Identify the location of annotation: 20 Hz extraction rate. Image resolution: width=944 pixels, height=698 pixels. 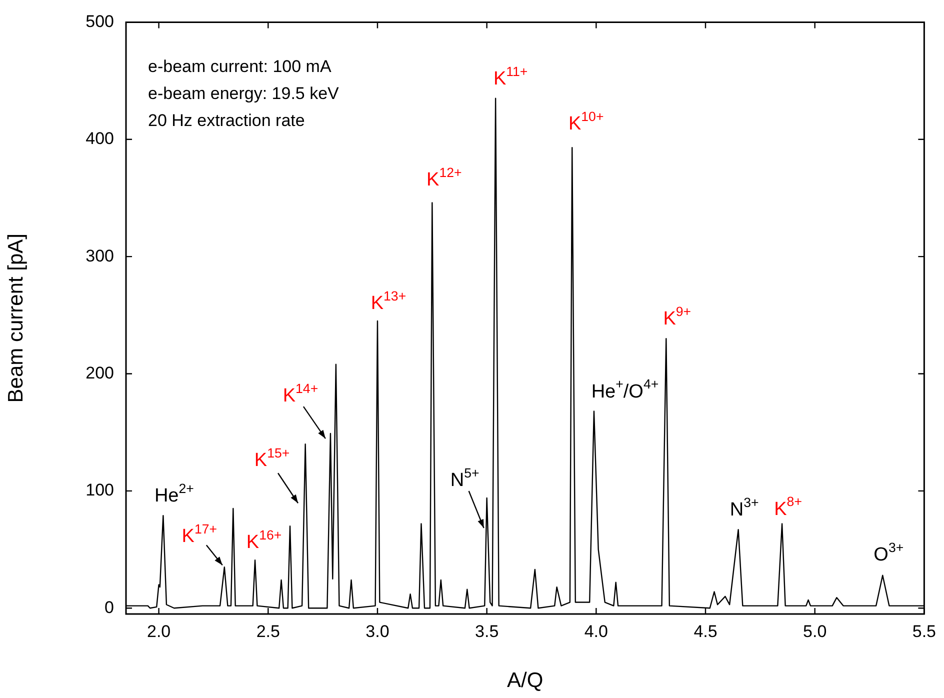
(226, 120).